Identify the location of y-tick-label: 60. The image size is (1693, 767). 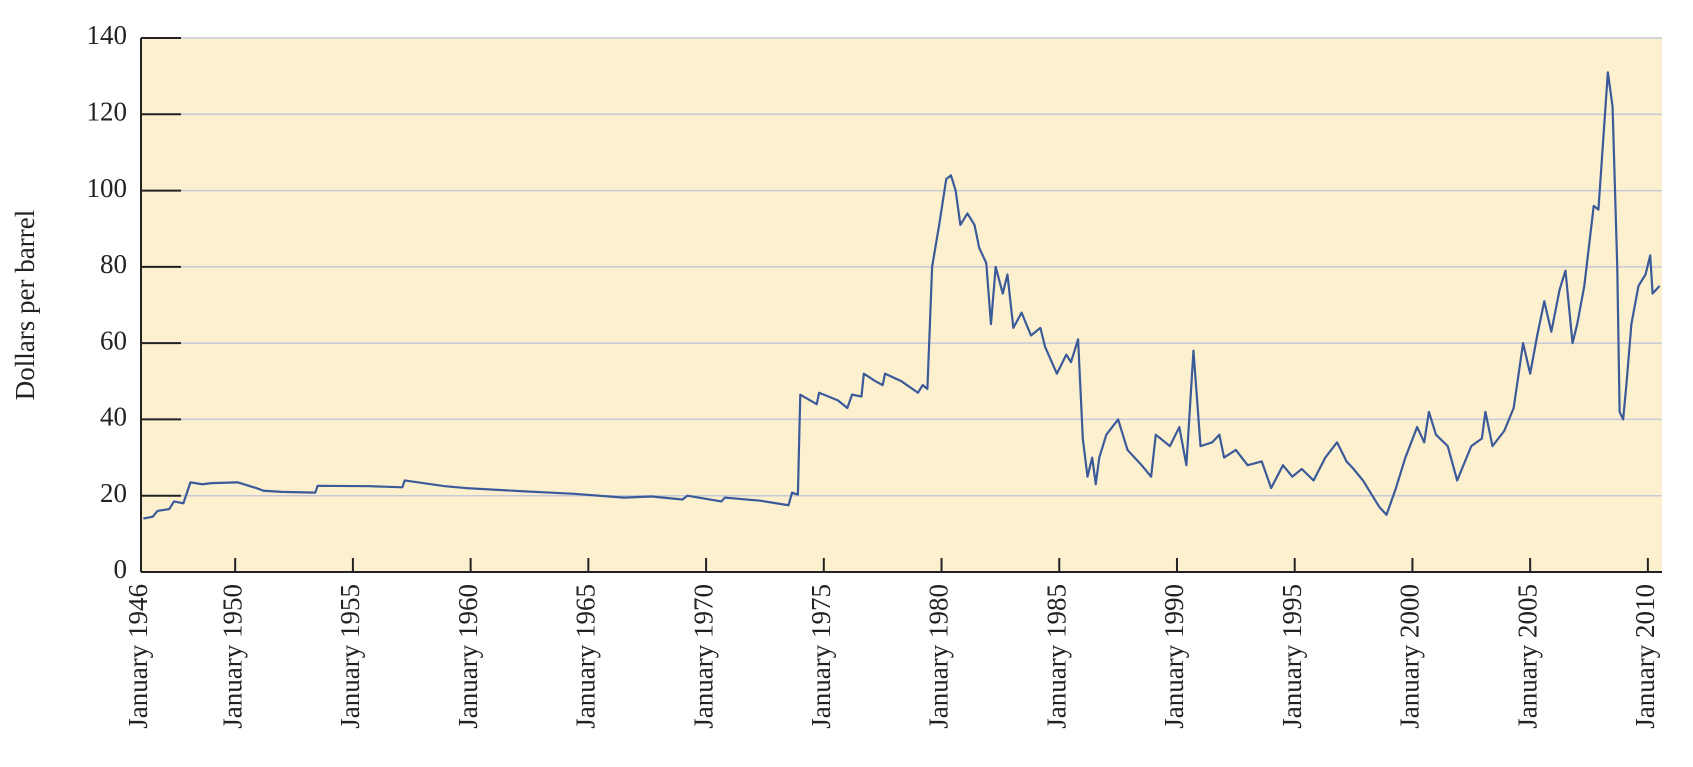
(113, 340).